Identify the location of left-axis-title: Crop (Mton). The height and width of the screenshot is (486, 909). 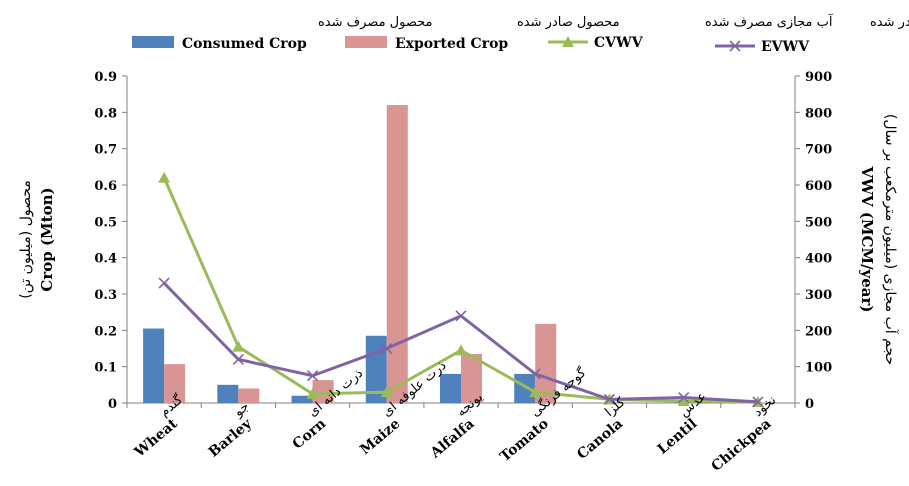
(47, 239).